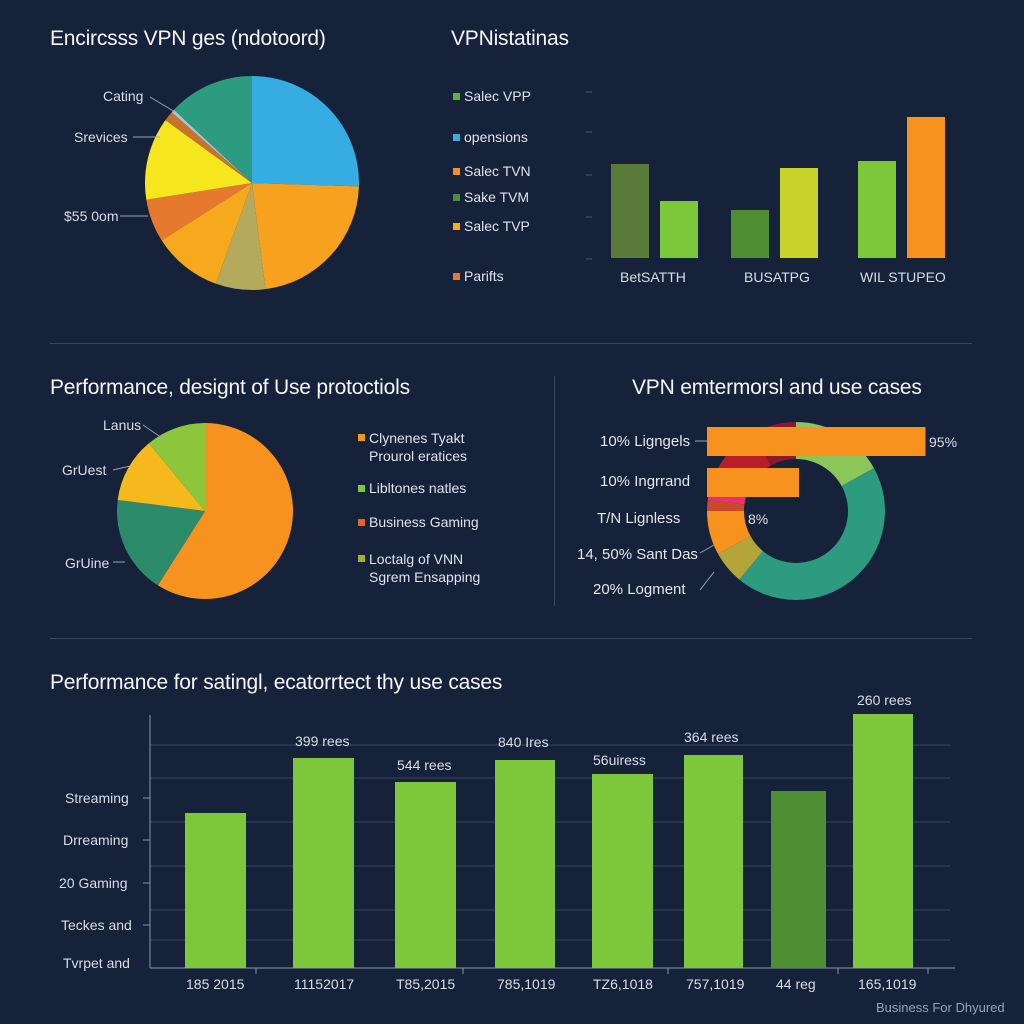 The image size is (1024, 1024). What do you see at coordinates (715, 984) in the screenshot?
I see `bar2-category-label: 757,1019` at bounding box center [715, 984].